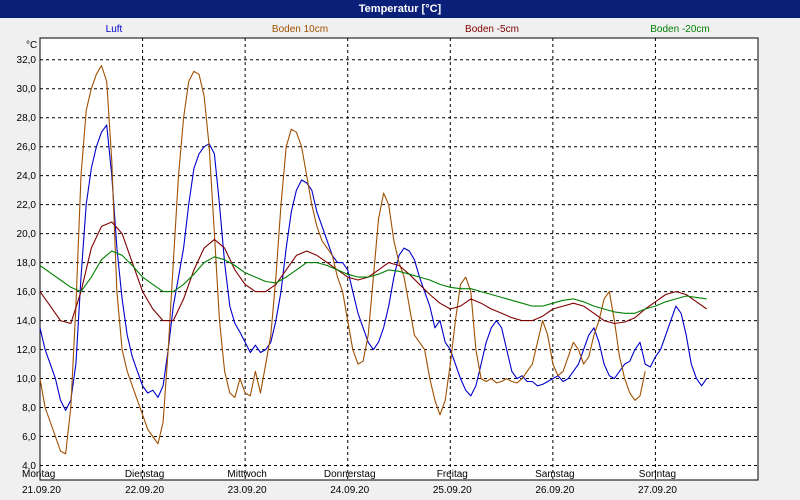  What do you see at coordinates (408, 29) in the screenshot?
I see `legend: Luft Boden 10cm Boden -5cm Boden -20cm` at bounding box center [408, 29].